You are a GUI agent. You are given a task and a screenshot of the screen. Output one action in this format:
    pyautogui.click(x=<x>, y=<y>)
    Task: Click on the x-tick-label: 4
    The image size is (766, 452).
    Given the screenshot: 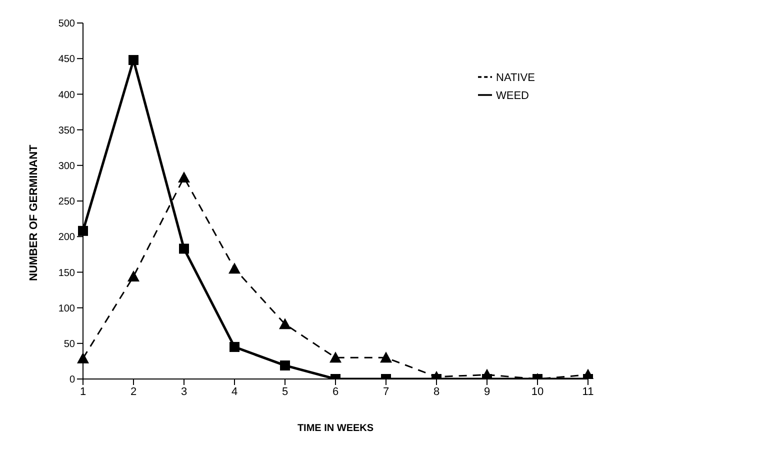 What is the action you would take?
    pyautogui.click(x=234, y=392)
    